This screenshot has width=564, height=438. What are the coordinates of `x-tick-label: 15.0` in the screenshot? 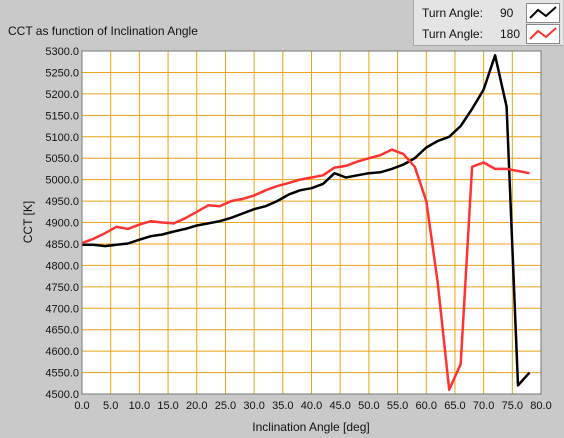 It's located at (167, 406).